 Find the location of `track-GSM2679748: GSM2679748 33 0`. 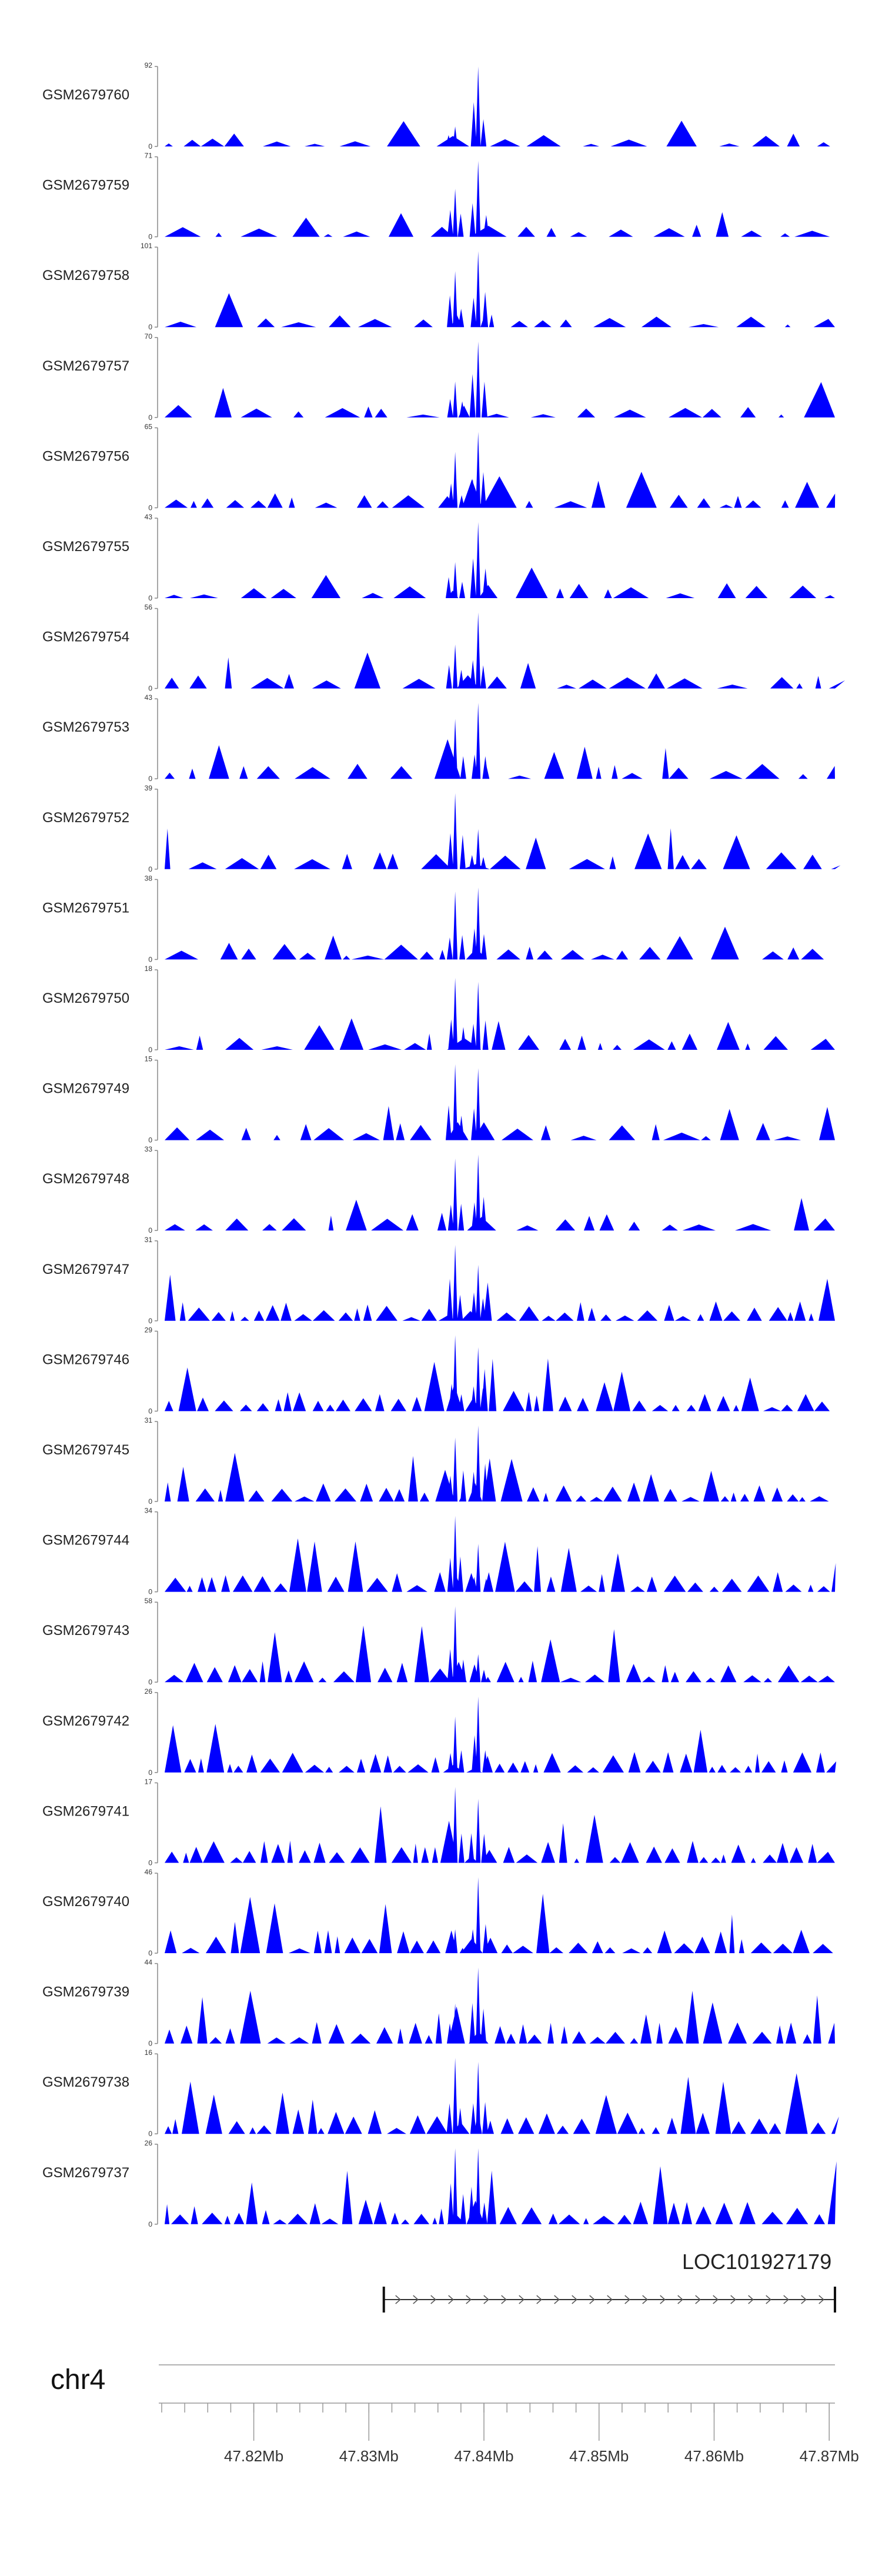

track-GSM2679748: GSM2679748 33 0 is located at coordinates (438, 1189).